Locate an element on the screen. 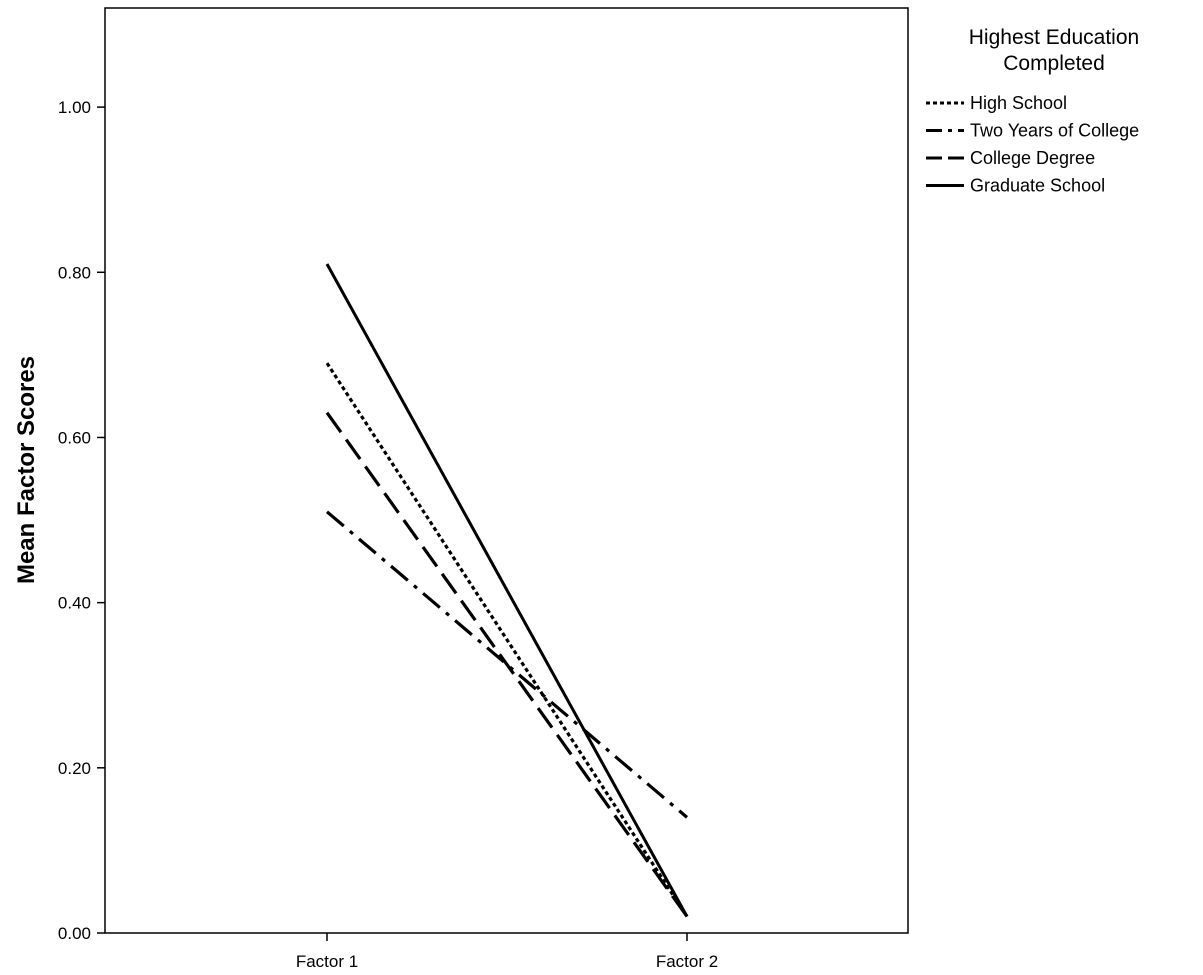  y-tick-label: 0.60 is located at coordinates (74, 437).